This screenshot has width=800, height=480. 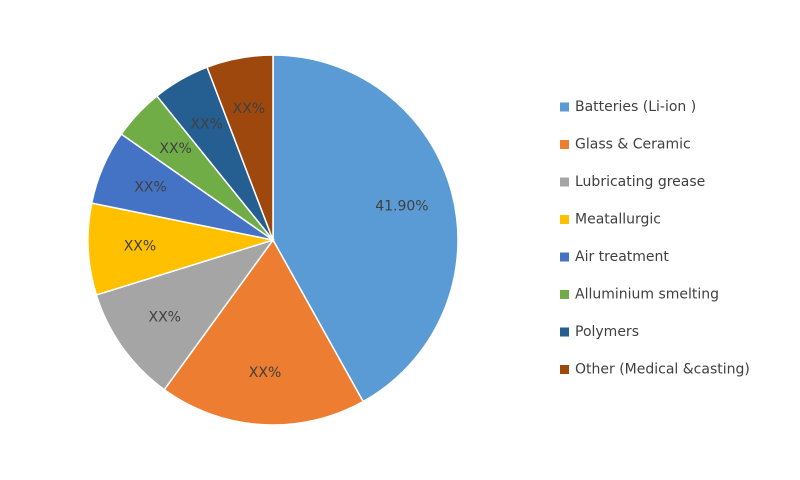 What do you see at coordinates (618, 220) in the screenshot?
I see `legend-label: Meatallurgic` at bounding box center [618, 220].